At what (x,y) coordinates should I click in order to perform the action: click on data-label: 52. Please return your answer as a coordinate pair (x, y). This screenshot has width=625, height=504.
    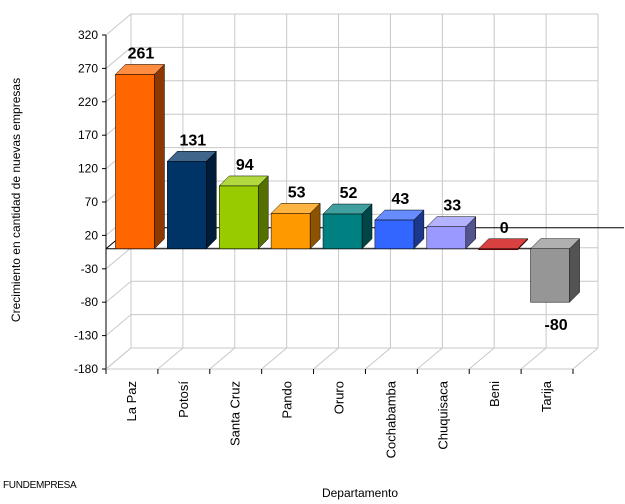
    Looking at the image, I should click on (349, 193).